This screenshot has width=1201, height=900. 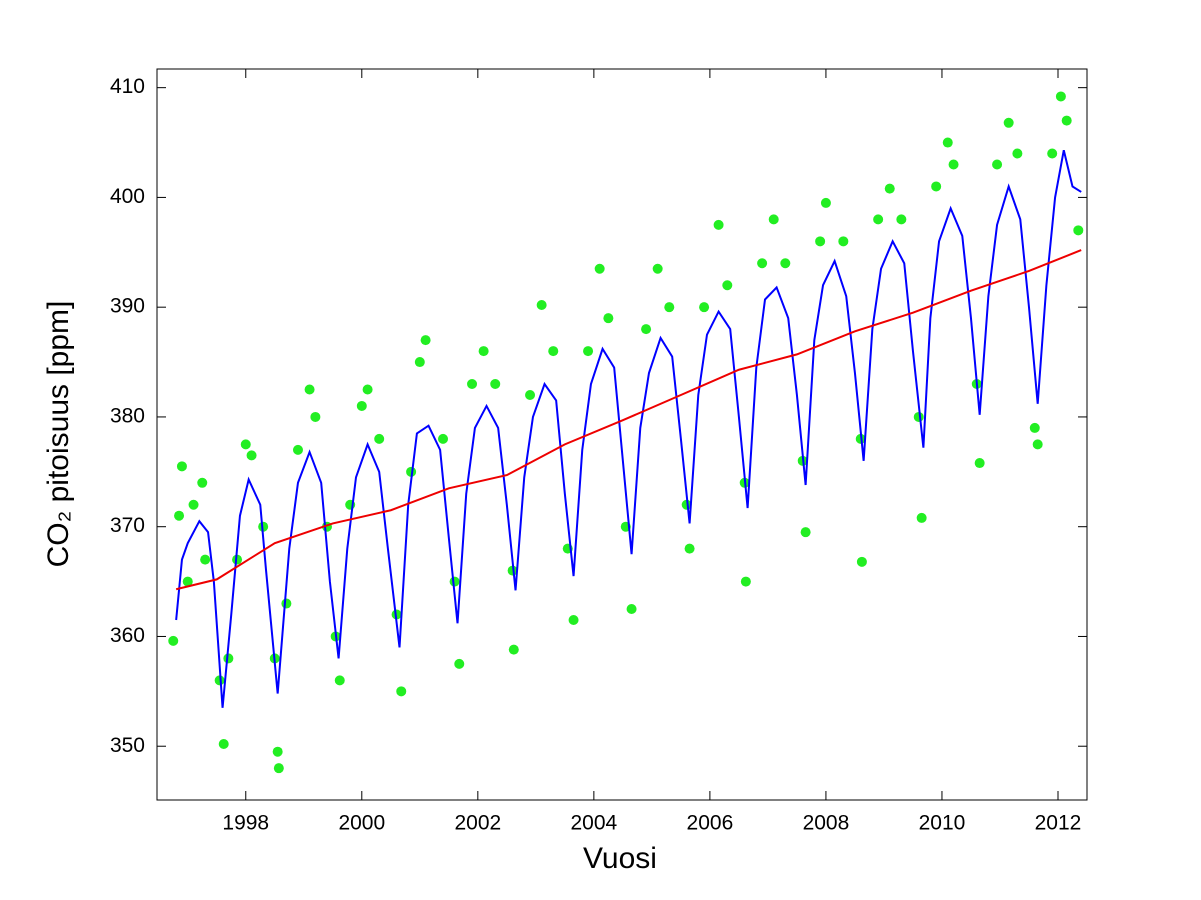 What do you see at coordinates (127, 196) in the screenshot?
I see `y-tick-label: 400` at bounding box center [127, 196].